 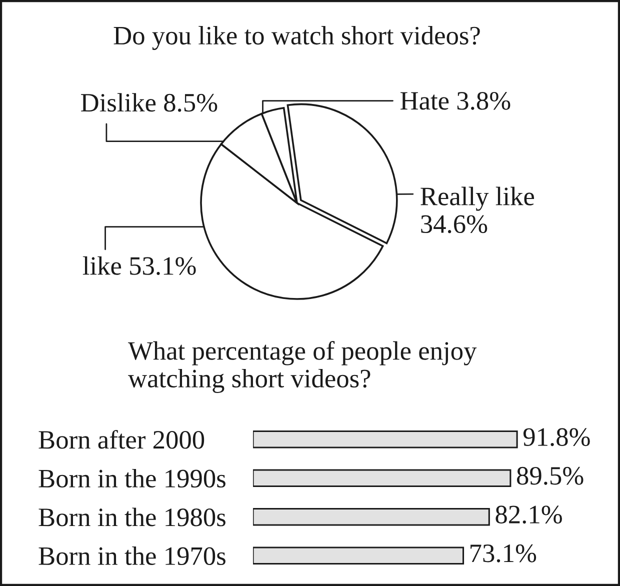 What do you see at coordinates (550, 475) in the screenshot?
I see `data-label: 89.5%` at bounding box center [550, 475].